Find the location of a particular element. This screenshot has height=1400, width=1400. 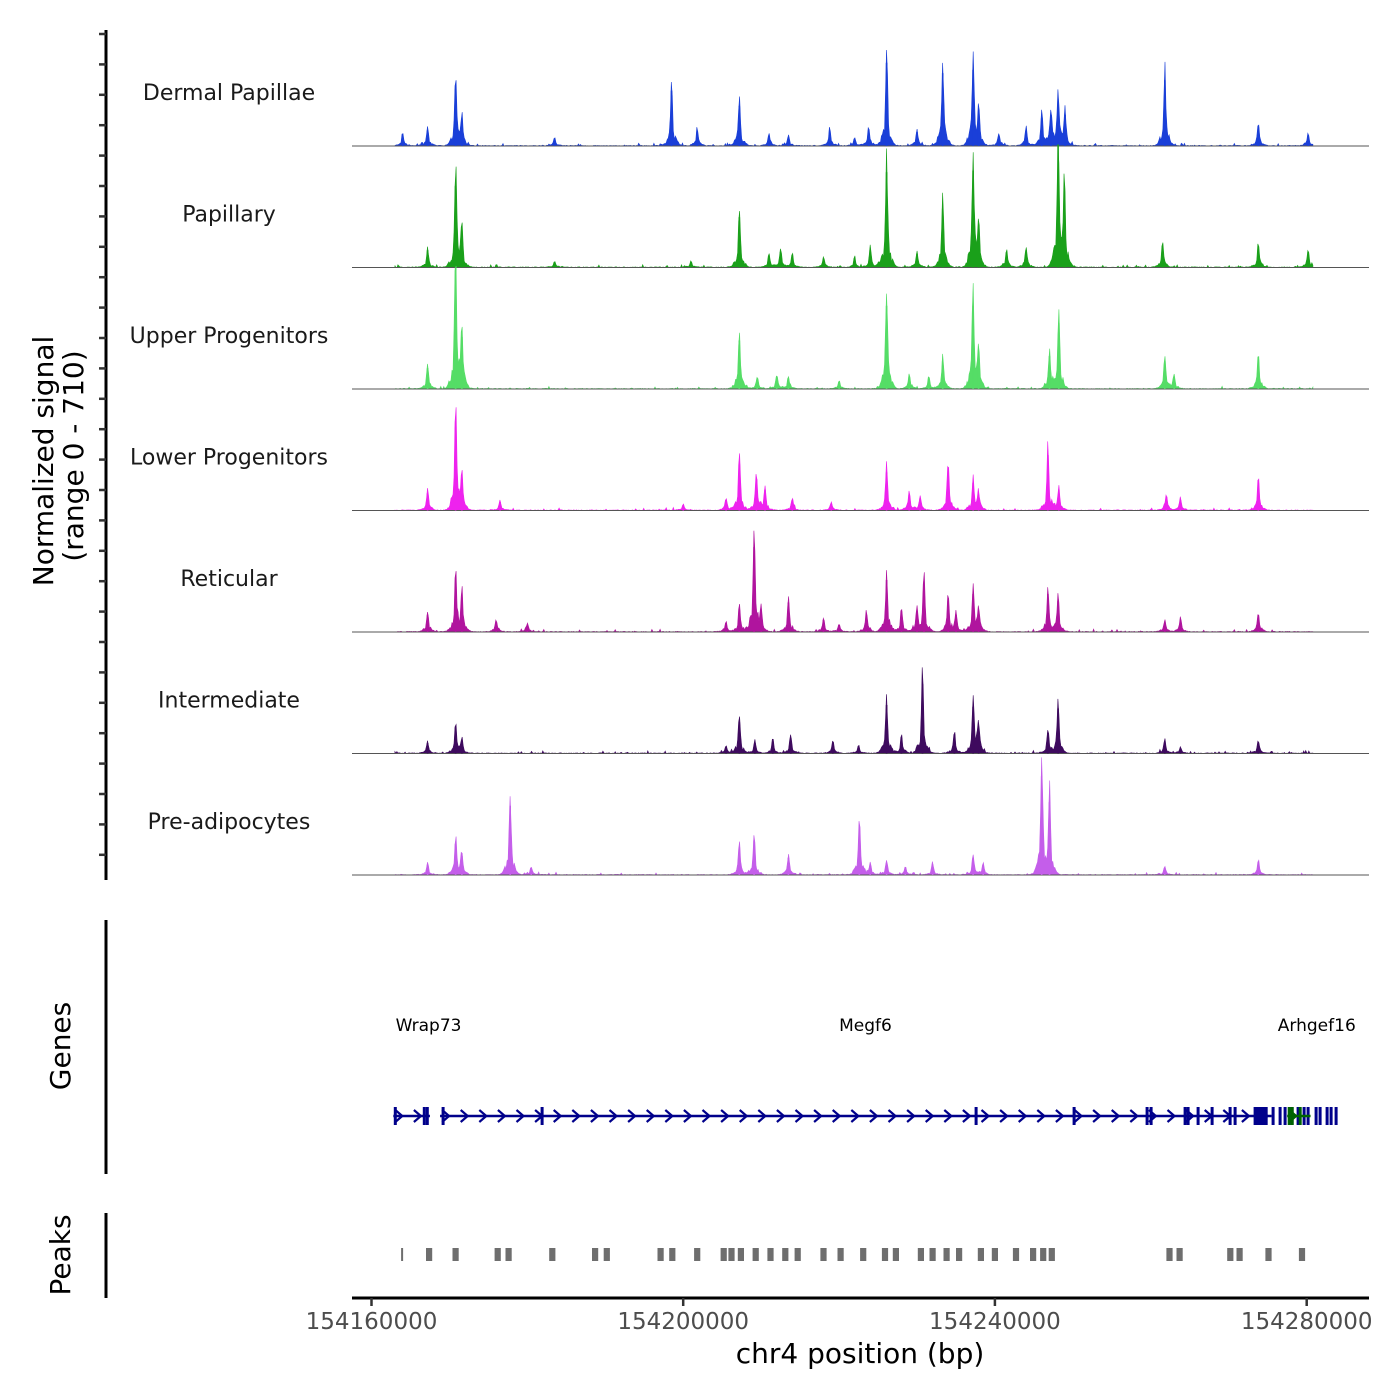

gene-label: Arhgef16 is located at coordinates (1317, 1026).